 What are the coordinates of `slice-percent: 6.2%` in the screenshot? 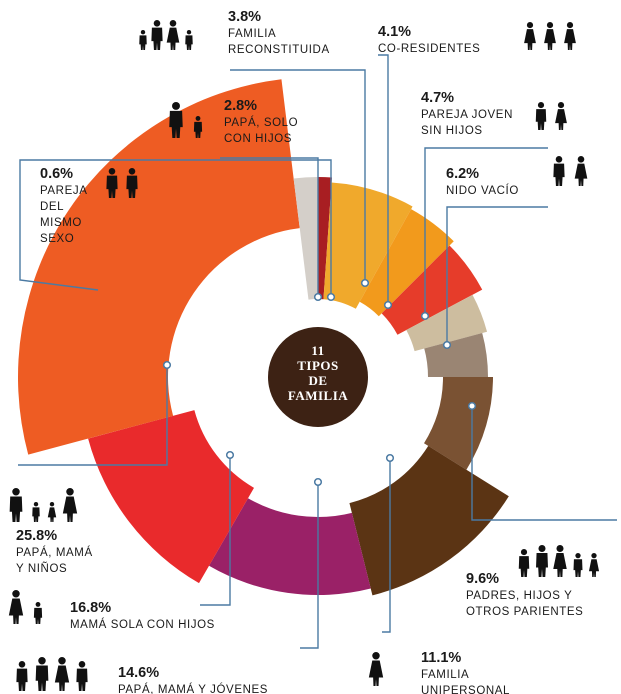 It's located at (462, 174).